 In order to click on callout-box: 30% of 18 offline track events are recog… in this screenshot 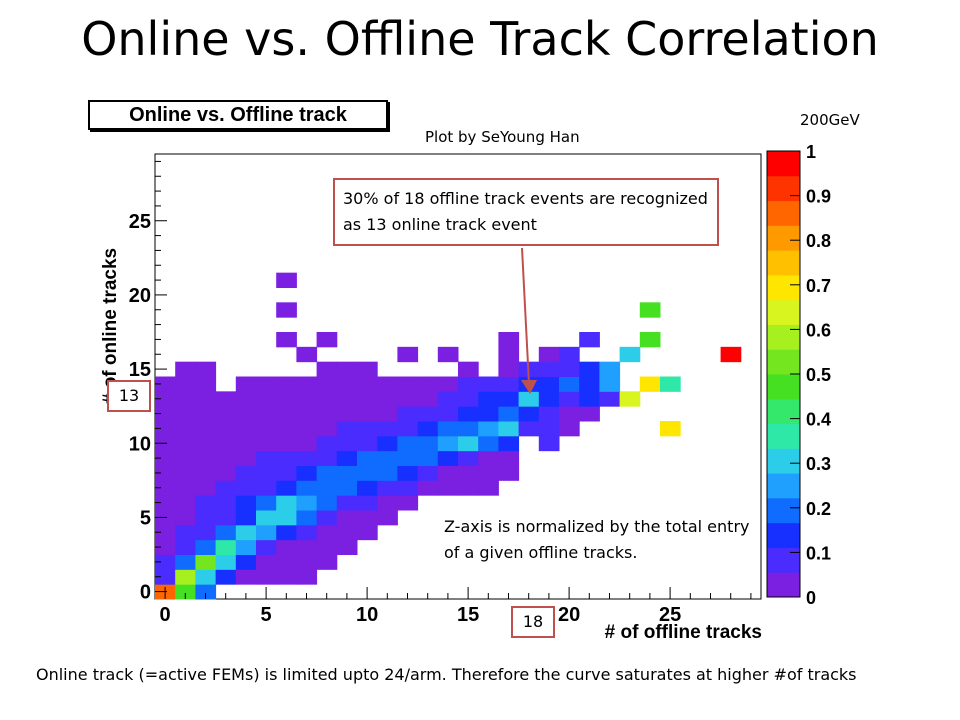, I will do `click(526, 212)`.